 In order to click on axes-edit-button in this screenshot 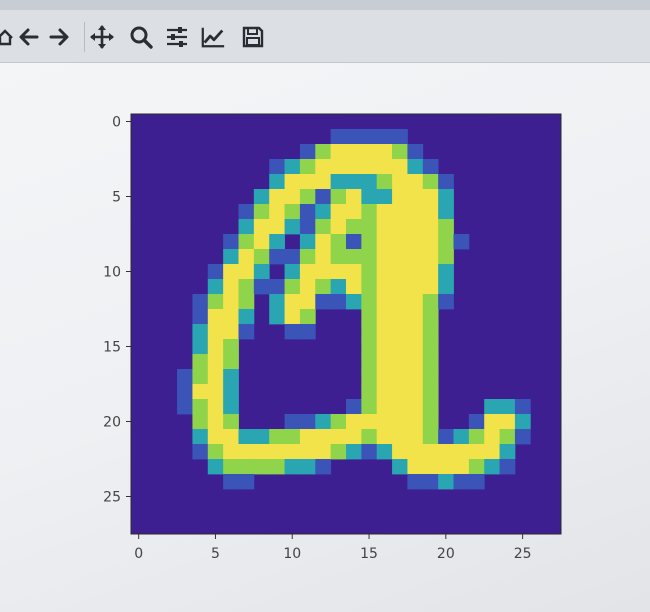, I will do `click(213, 37)`.